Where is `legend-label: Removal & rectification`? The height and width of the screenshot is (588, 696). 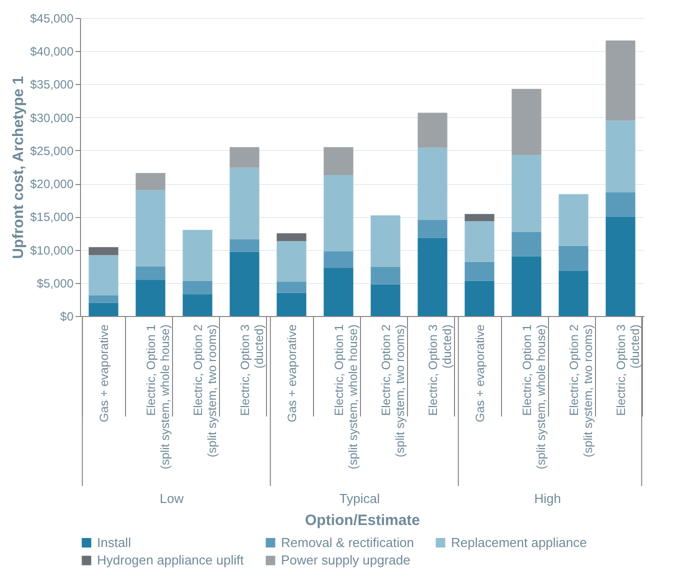
legend-label: Removal & rectification is located at coordinates (347, 542).